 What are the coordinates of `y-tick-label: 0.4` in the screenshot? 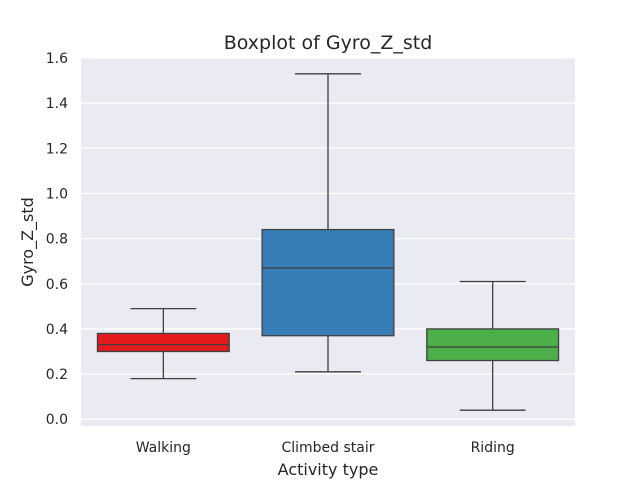 It's located at (57, 330).